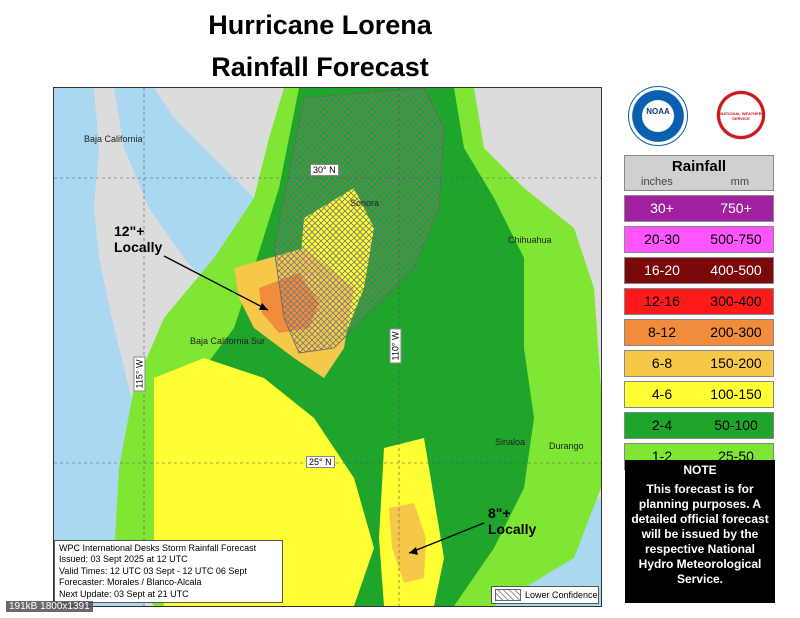 The width and height of the screenshot is (800, 618). Describe the element at coordinates (736, 425) in the screenshot. I see `legend-mm: 50-100` at that location.